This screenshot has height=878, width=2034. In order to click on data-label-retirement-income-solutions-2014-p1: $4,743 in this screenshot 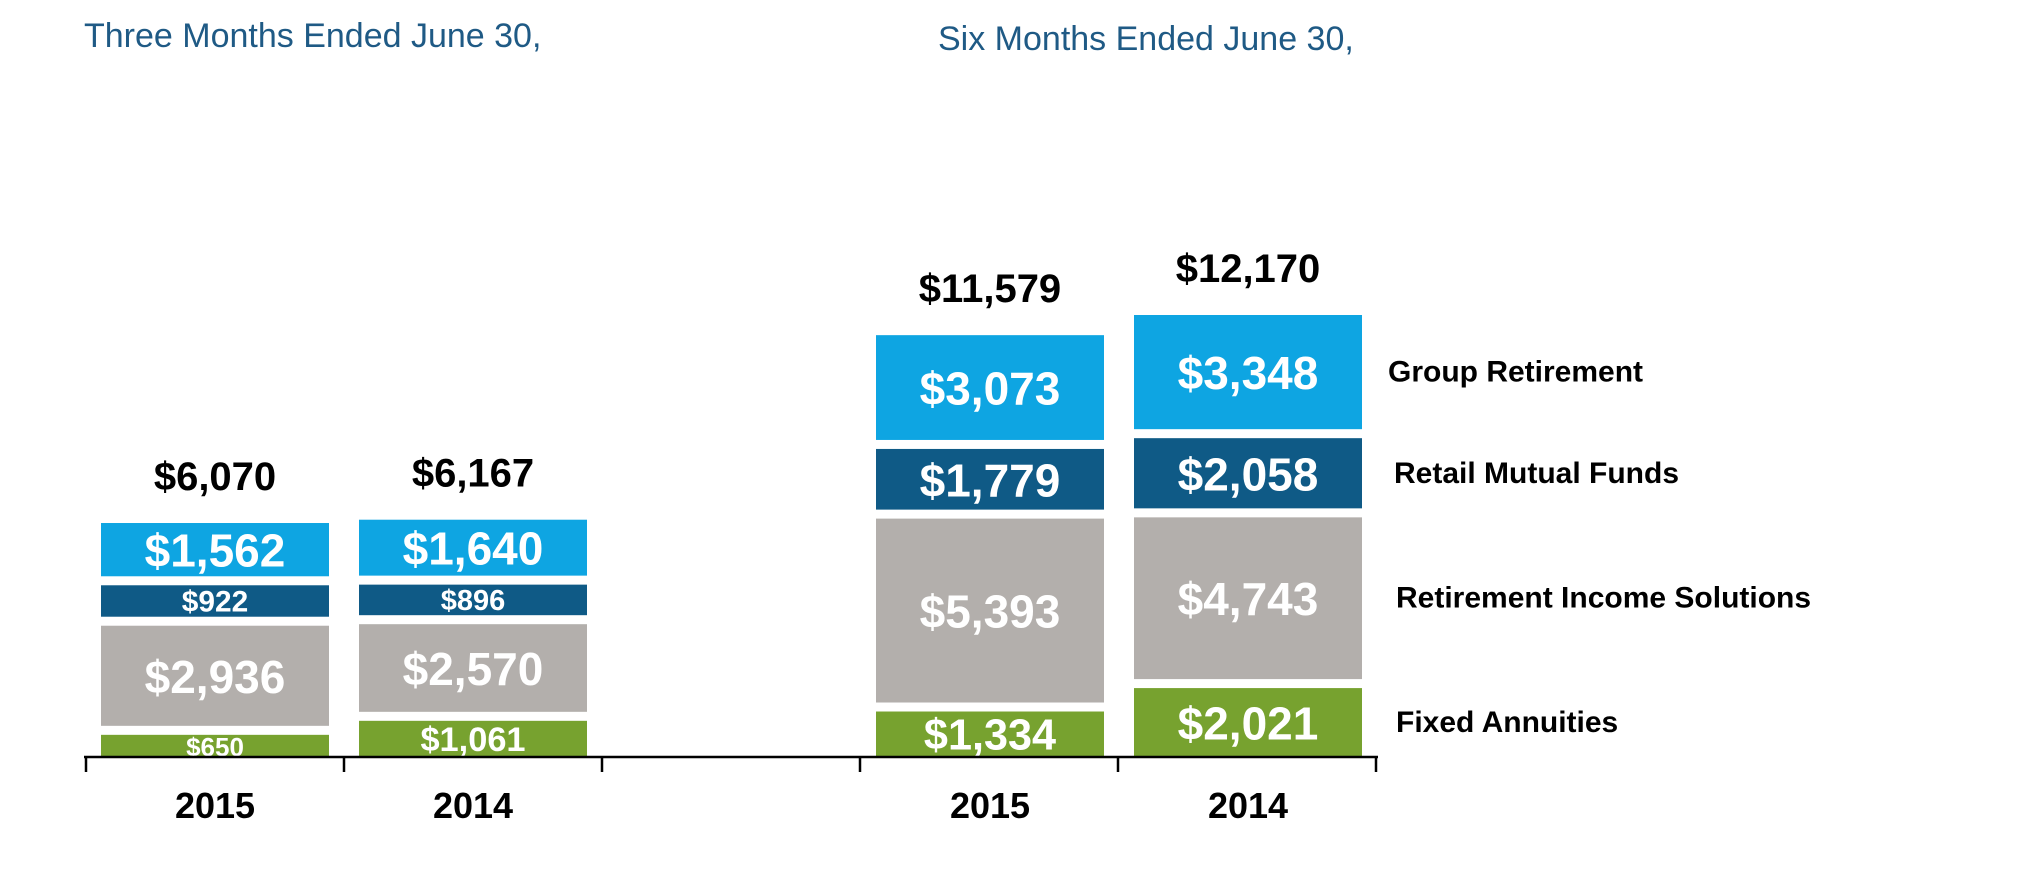, I will do `click(1248, 599)`.